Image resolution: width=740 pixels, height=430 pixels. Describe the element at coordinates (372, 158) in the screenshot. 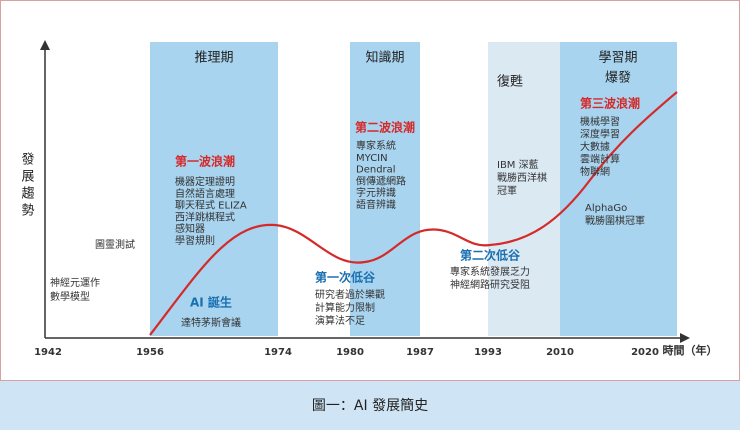

I see `event-item: MYCIN` at that location.